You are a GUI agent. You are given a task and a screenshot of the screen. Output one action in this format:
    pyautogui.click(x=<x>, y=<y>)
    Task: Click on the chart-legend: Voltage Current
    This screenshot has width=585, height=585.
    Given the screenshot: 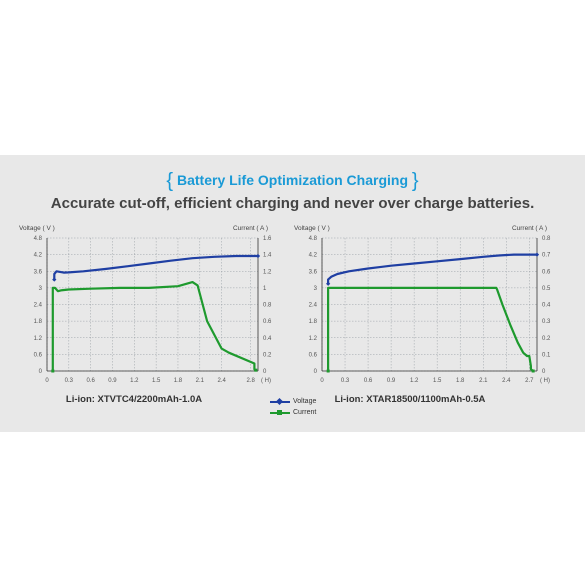 What is the action you would take?
    pyautogui.click(x=293, y=407)
    